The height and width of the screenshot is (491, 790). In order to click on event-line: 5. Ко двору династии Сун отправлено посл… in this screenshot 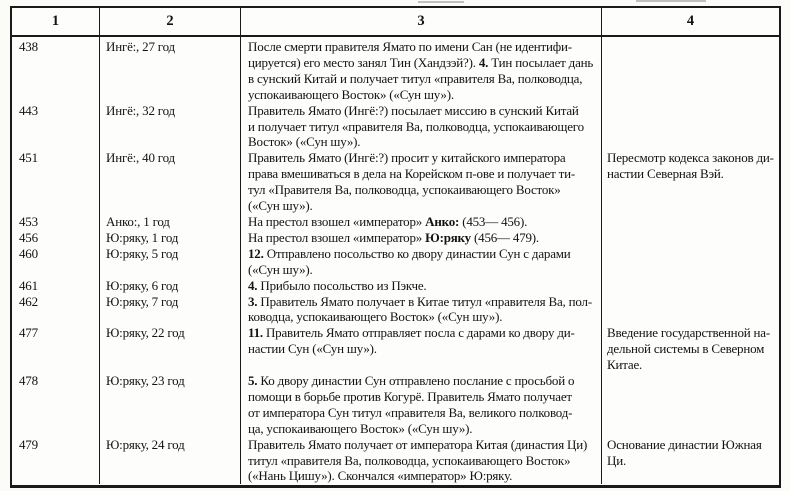, I will do `click(411, 381)`.